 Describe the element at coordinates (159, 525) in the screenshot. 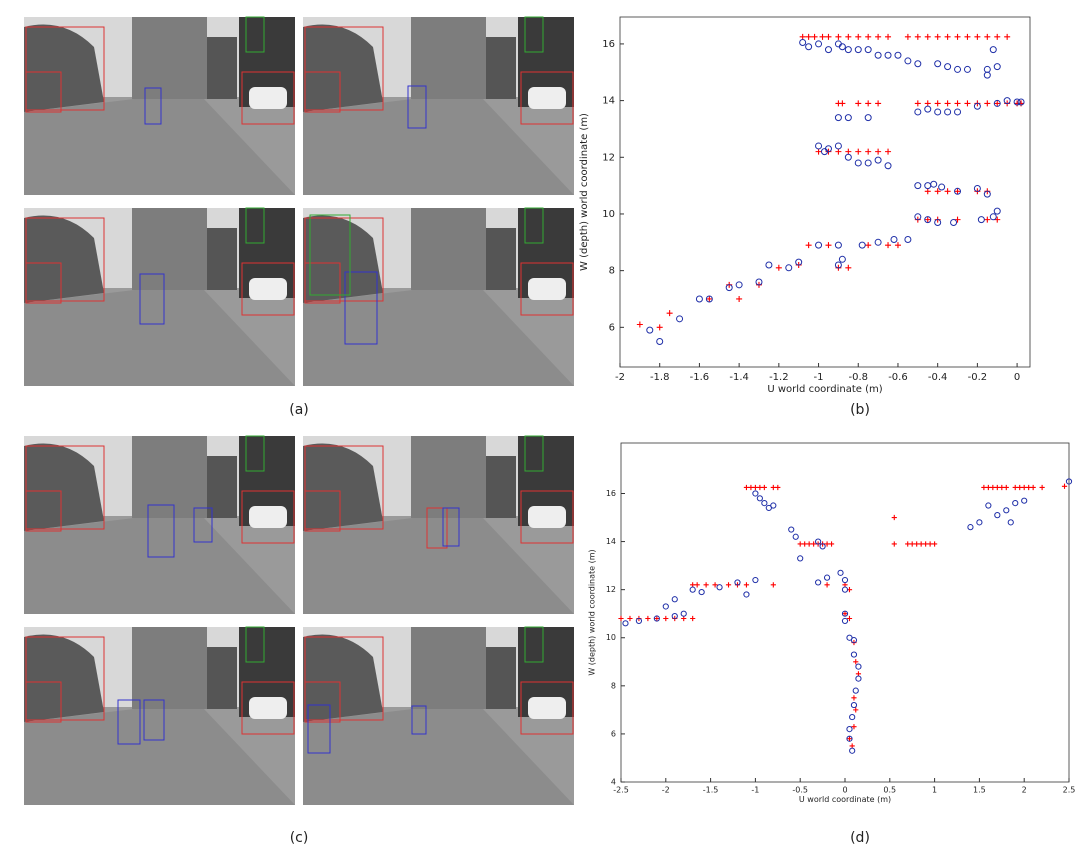

I see `photo-panel` at that location.